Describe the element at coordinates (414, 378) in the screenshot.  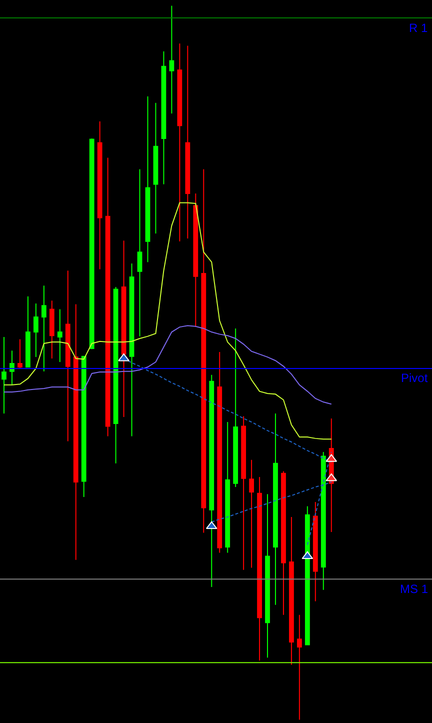
I see `ref-line-label: Pivot` at that location.